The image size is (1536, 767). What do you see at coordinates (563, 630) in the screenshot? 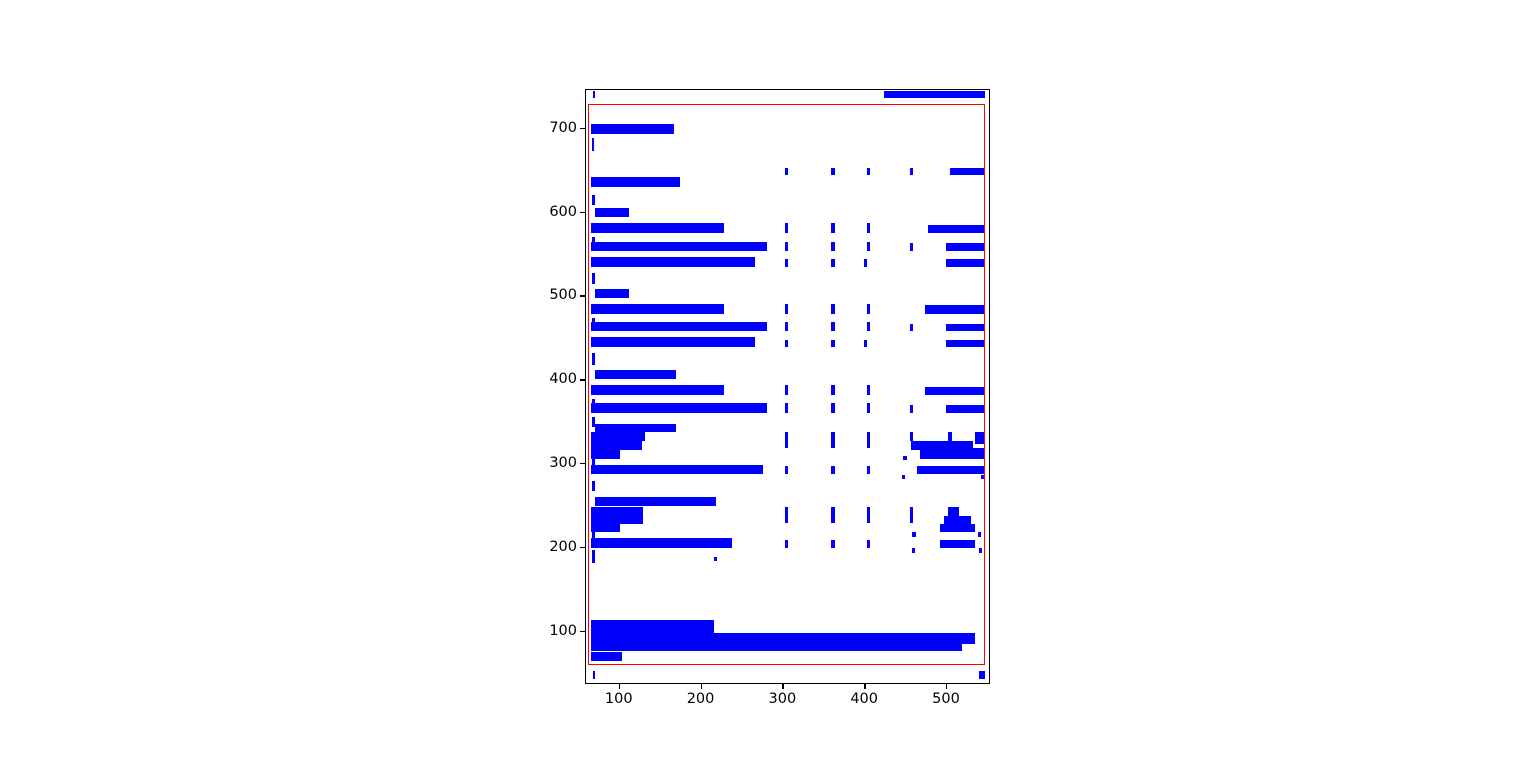
I see `y-tick-label: 100` at bounding box center [563, 630].